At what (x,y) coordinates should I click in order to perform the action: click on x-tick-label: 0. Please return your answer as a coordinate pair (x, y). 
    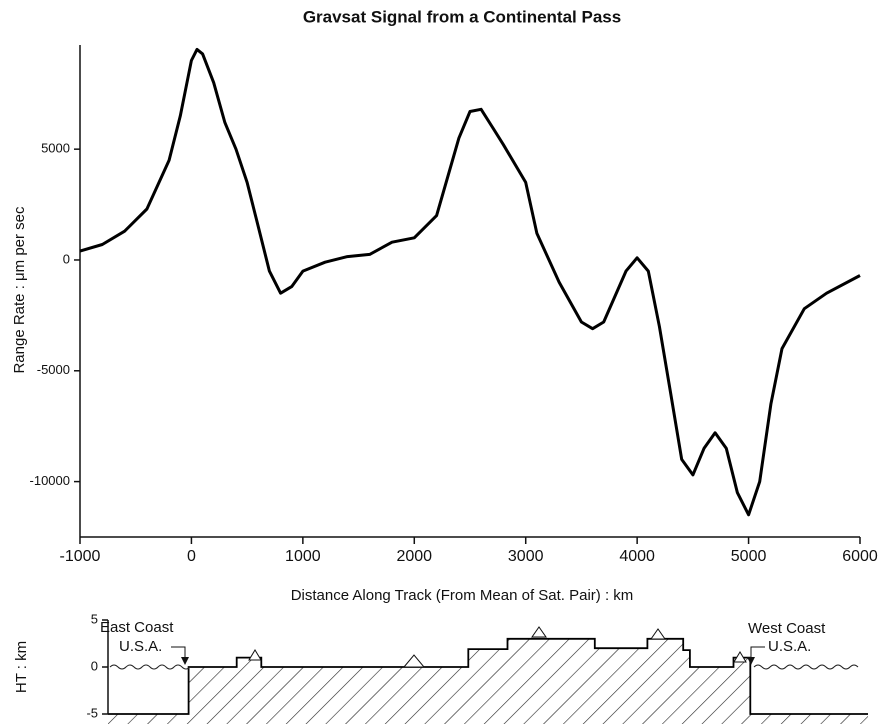
    Looking at the image, I should click on (191, 556).